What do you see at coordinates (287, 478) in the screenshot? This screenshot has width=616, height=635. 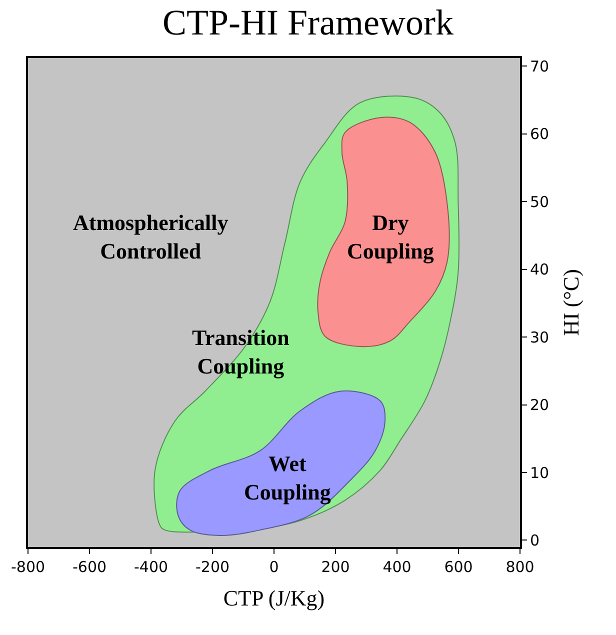 I see `annotation: Wet Coupling` at bounding box center [287, 478].